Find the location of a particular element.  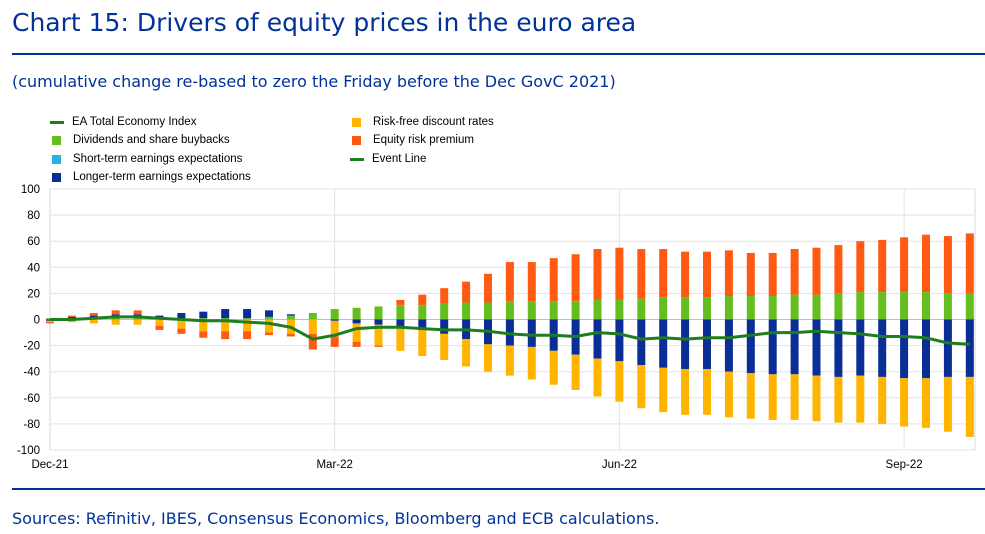

y-tick-label: -80 is located at coordinates (31, 425).